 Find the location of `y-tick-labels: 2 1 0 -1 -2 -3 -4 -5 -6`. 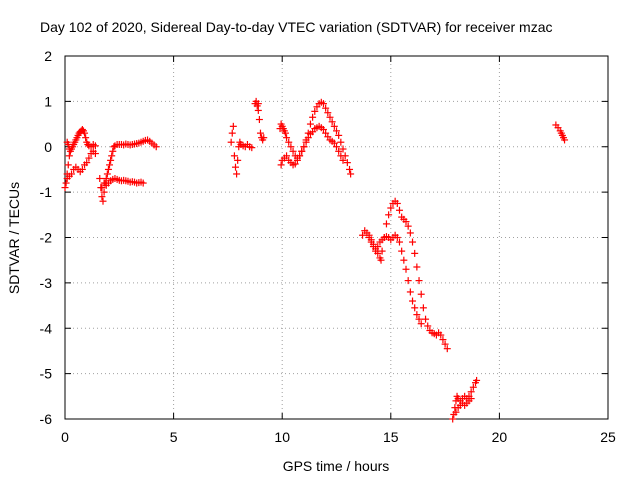

y-tick-labels: 2 1 0 -1 -2 -3 -4 -5 -6 is located at coordinates (46, 237).